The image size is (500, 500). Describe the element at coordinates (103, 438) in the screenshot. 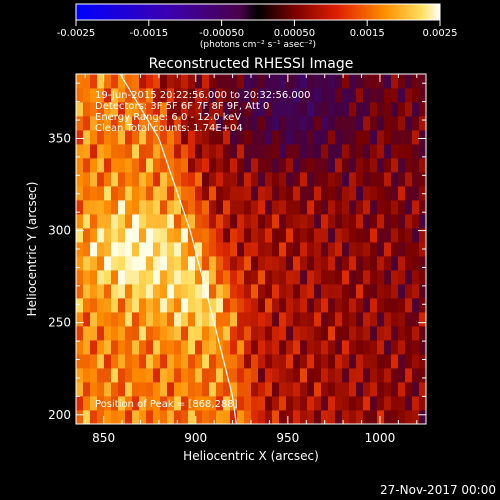

I see `x-tick-label: 850` at that location.